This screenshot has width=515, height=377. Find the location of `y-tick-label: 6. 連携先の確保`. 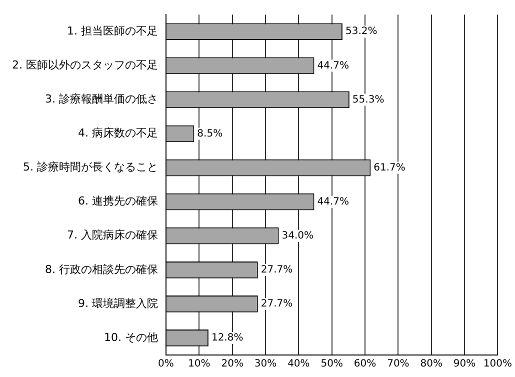

y-tick-label: 6. 連携先の確保 is located at coordinates (118, 201).